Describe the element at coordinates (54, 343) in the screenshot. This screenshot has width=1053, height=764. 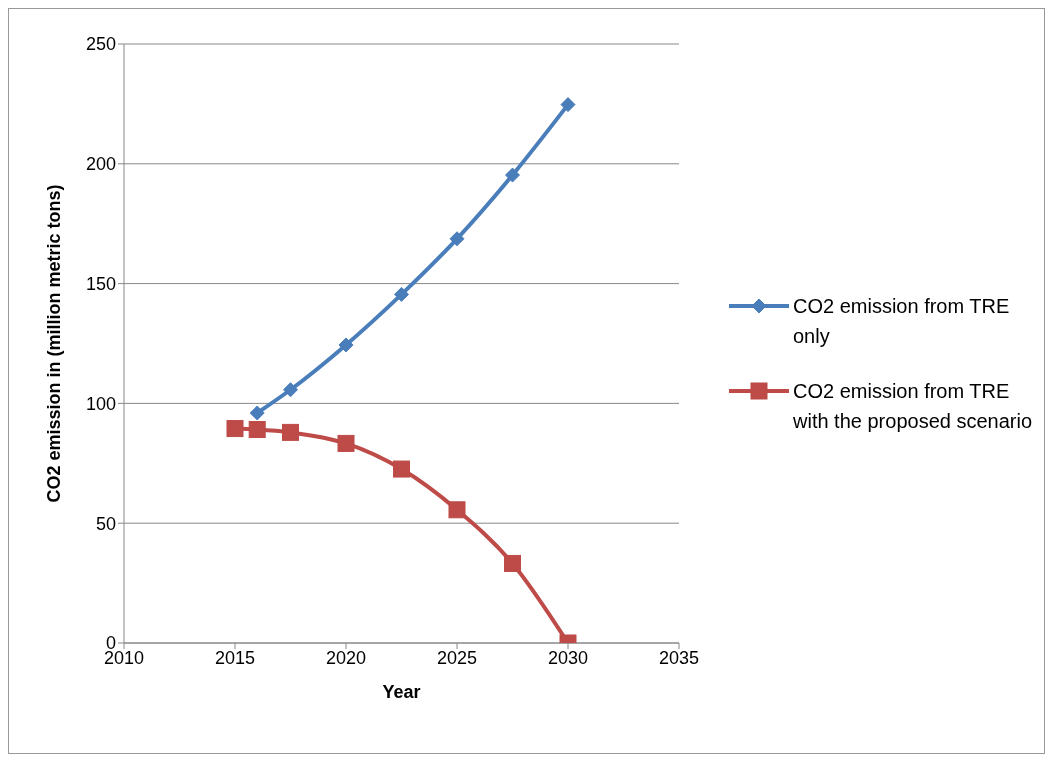
I see `y-axis-title: CO2 emission in (million metric tons)` at that location.